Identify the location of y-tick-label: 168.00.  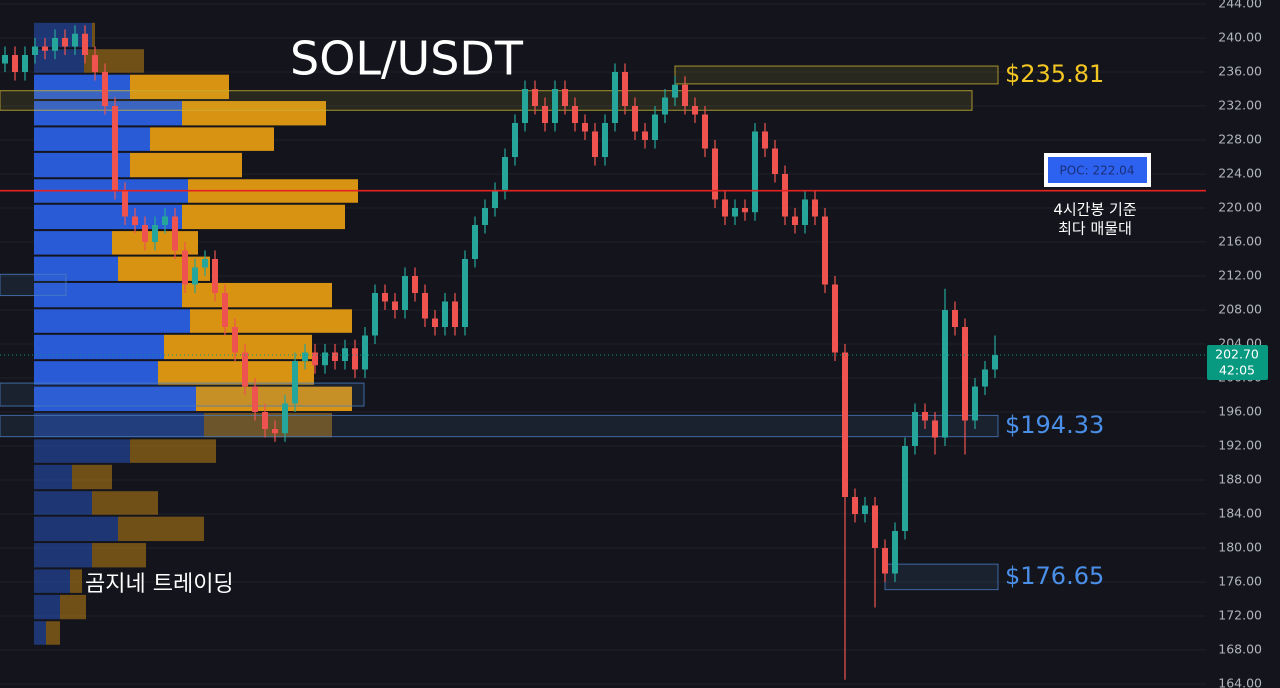
(1240, 649).